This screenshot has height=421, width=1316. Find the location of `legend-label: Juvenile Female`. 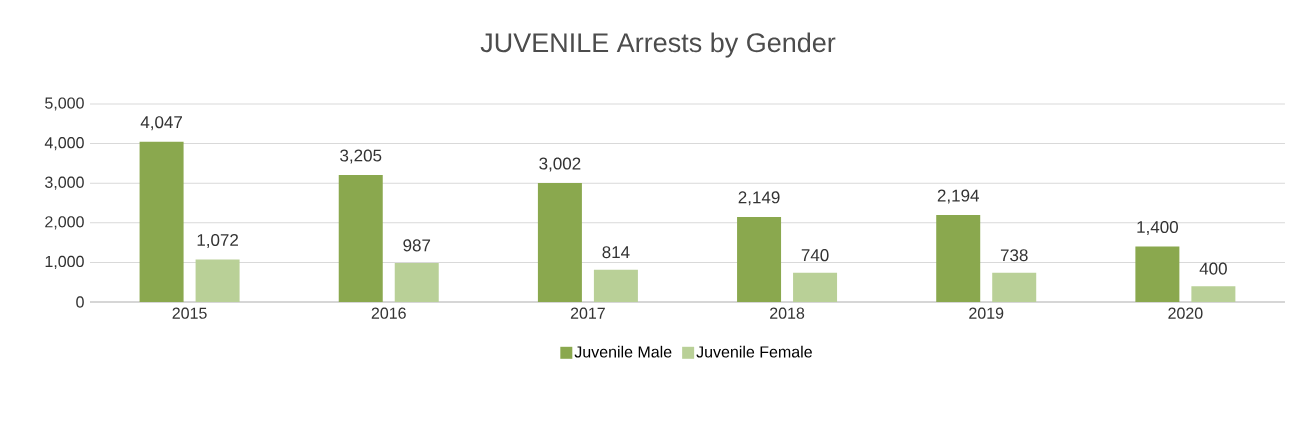

legend-label: Juvenile Female is located at coordinates (754, 351).